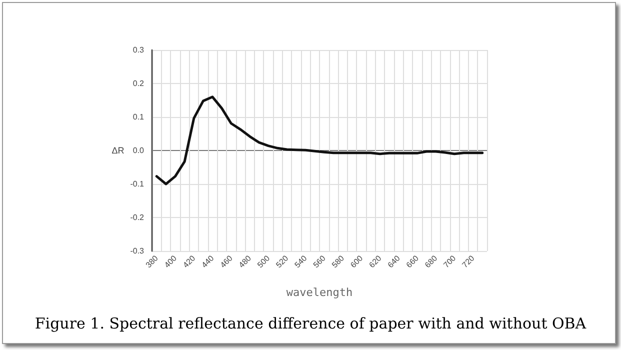 The height and width of the screenshot is (350, 621). What do you see at coordinates (137, 184) in the screenshot?
I see `y-tick-label: -0.1` at bounding box center [137, 184].